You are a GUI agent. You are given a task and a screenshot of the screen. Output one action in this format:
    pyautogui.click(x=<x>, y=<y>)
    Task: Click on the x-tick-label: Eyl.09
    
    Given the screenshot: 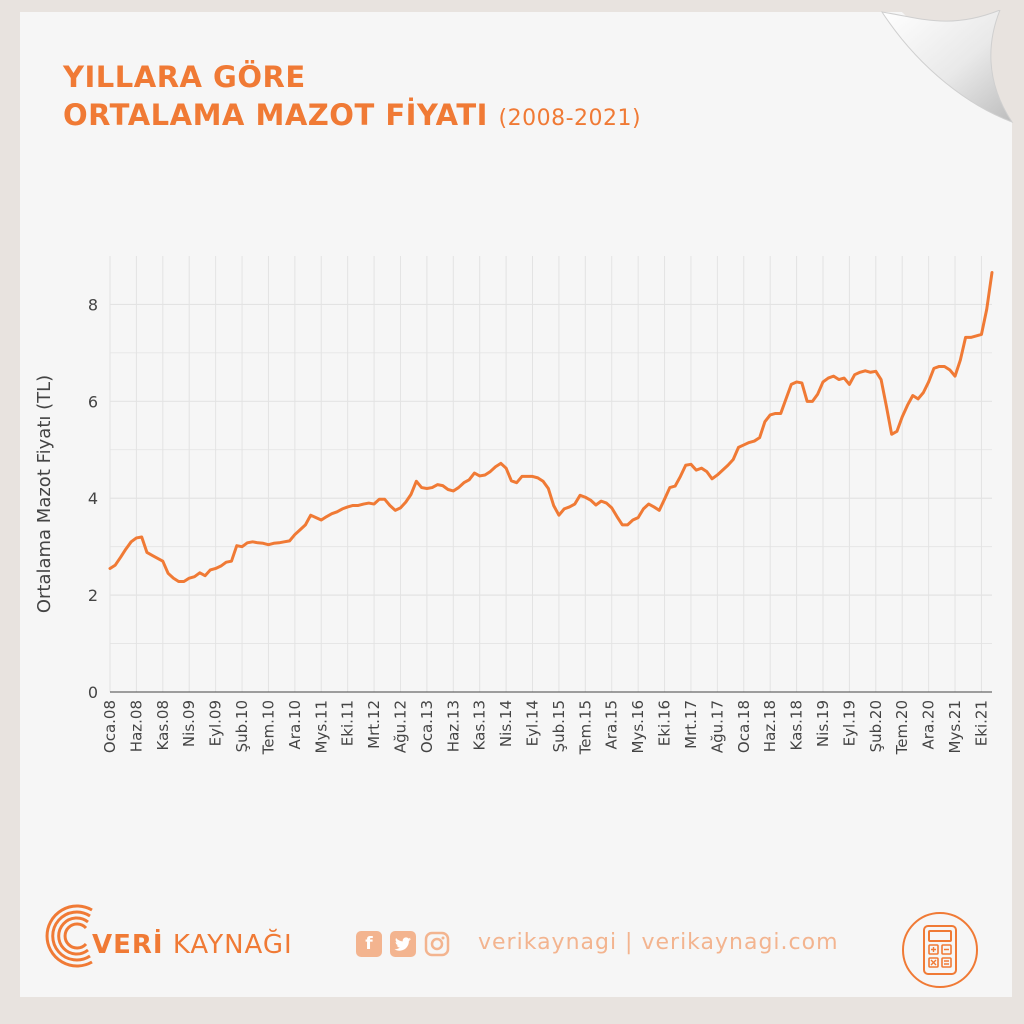 What is the action you would take?
    pyautogui.click(x=216, y=723)
    